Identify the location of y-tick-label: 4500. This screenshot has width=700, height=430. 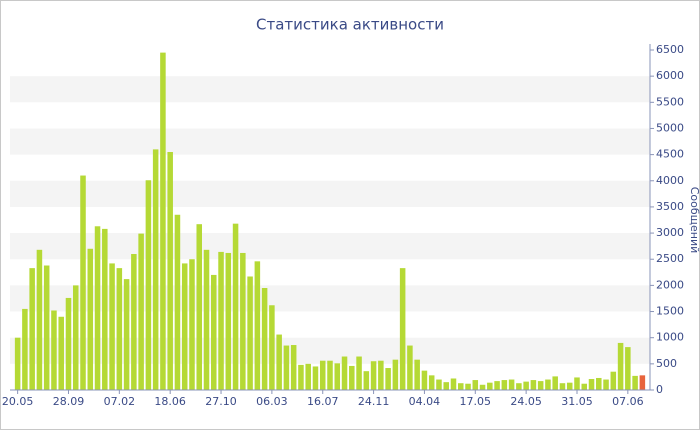
(670, 154).